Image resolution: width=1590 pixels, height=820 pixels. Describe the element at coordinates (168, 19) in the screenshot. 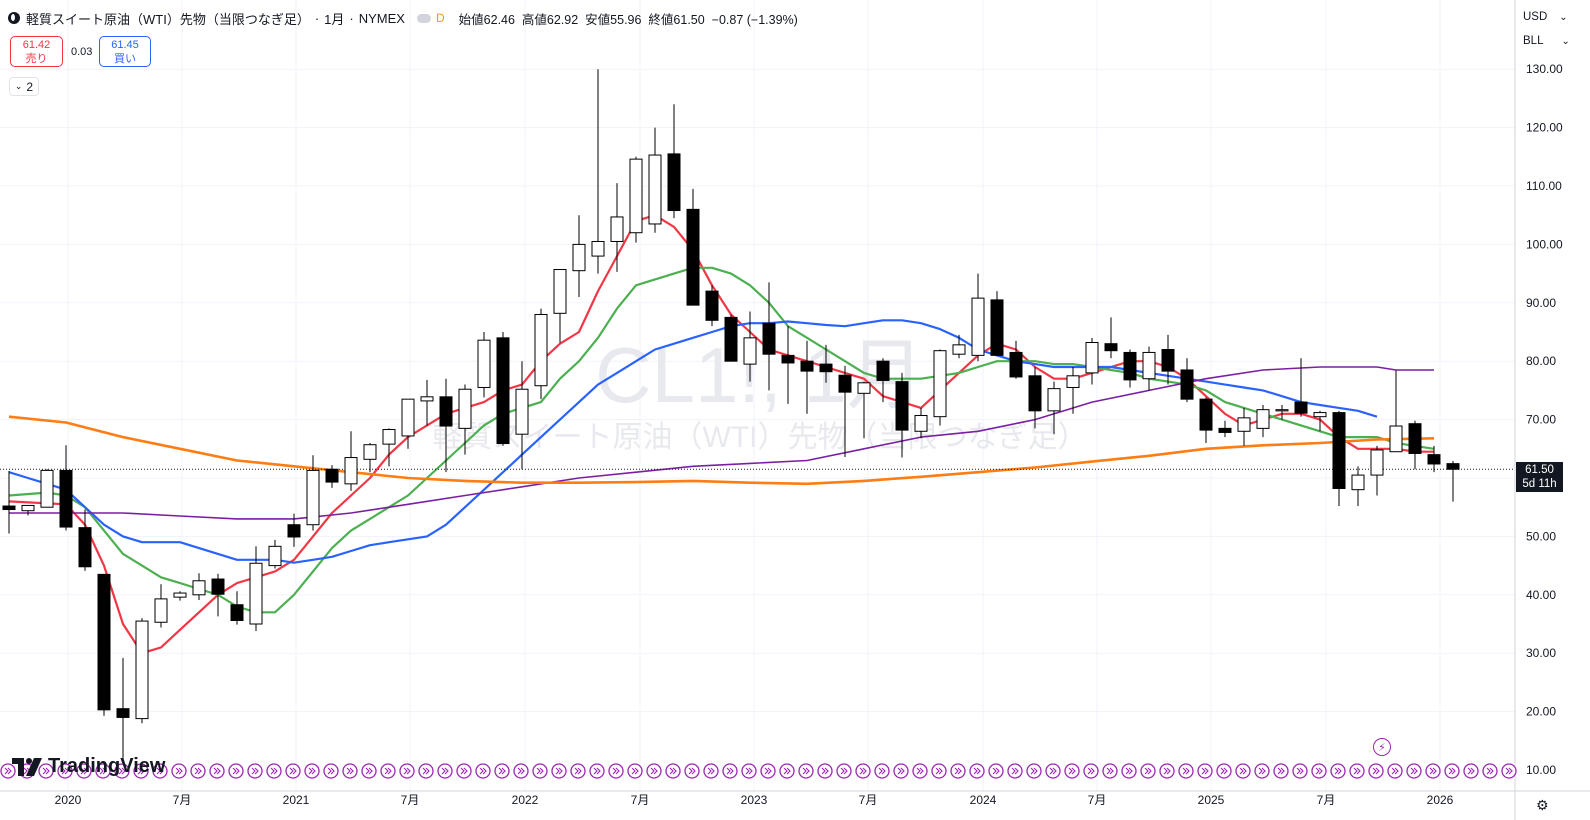

I see `symbol-title: 軽質スイート原油（WTI）先物（当限つなぎ足）` at that location.